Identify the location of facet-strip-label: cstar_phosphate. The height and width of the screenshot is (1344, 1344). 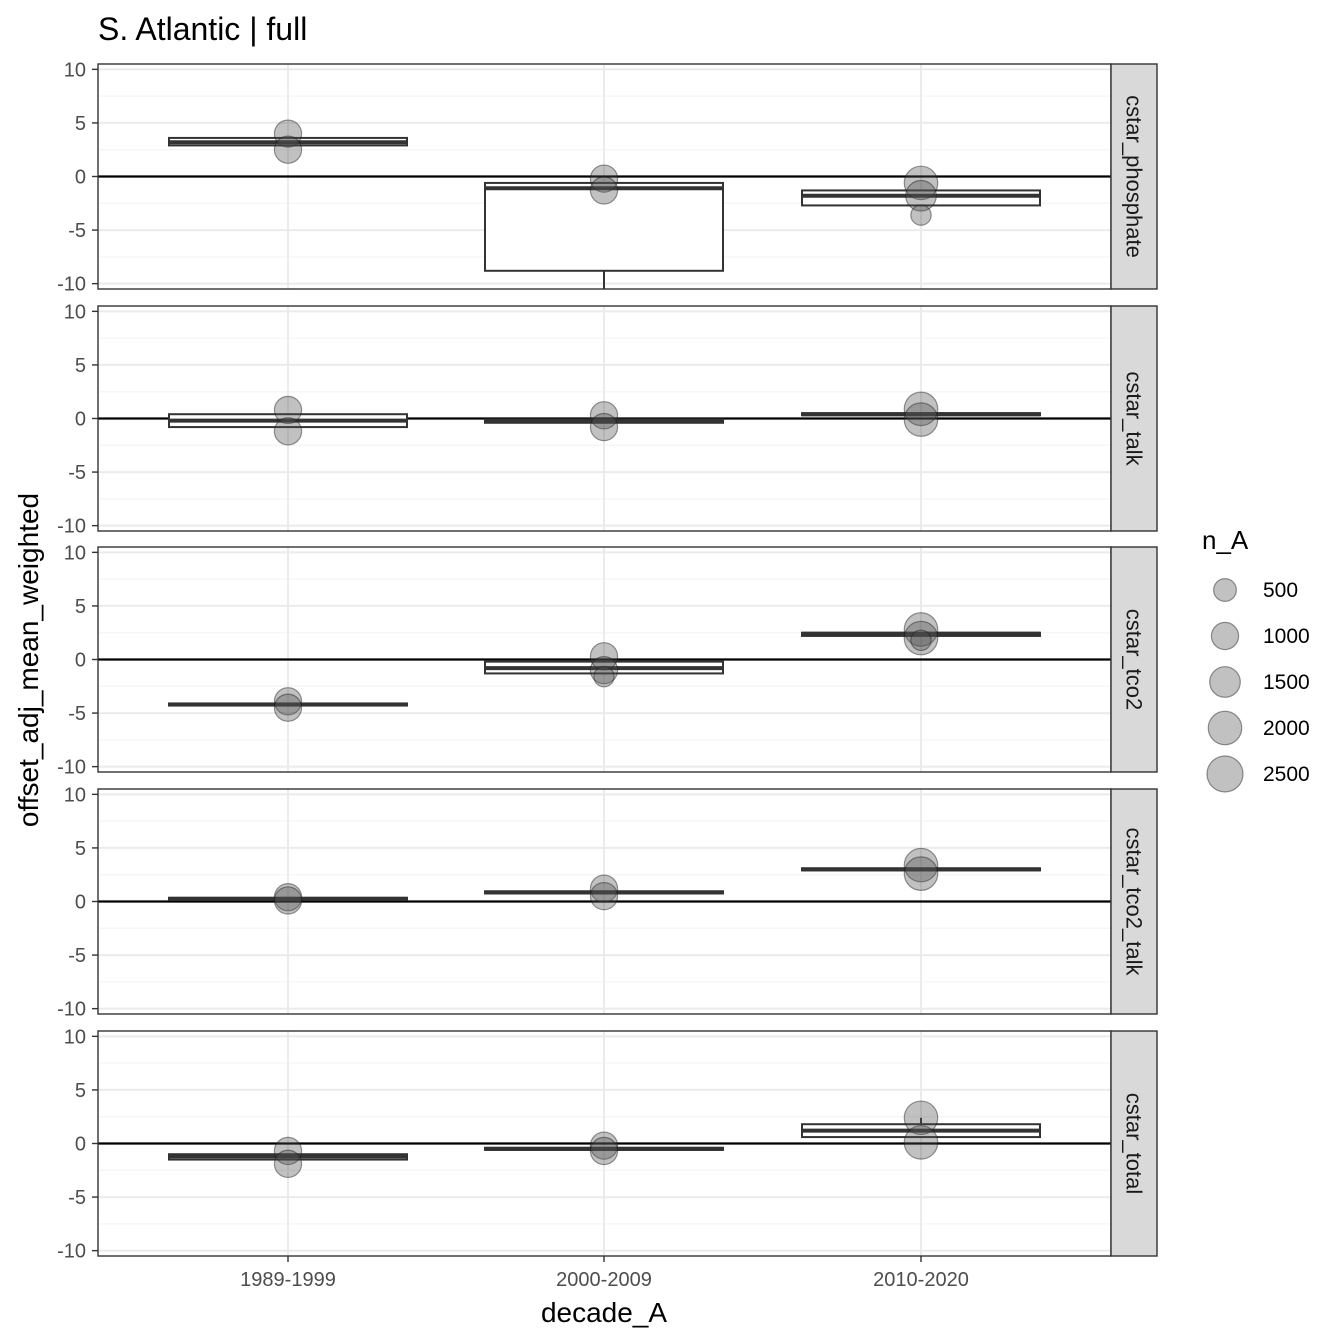
(1134, 176).